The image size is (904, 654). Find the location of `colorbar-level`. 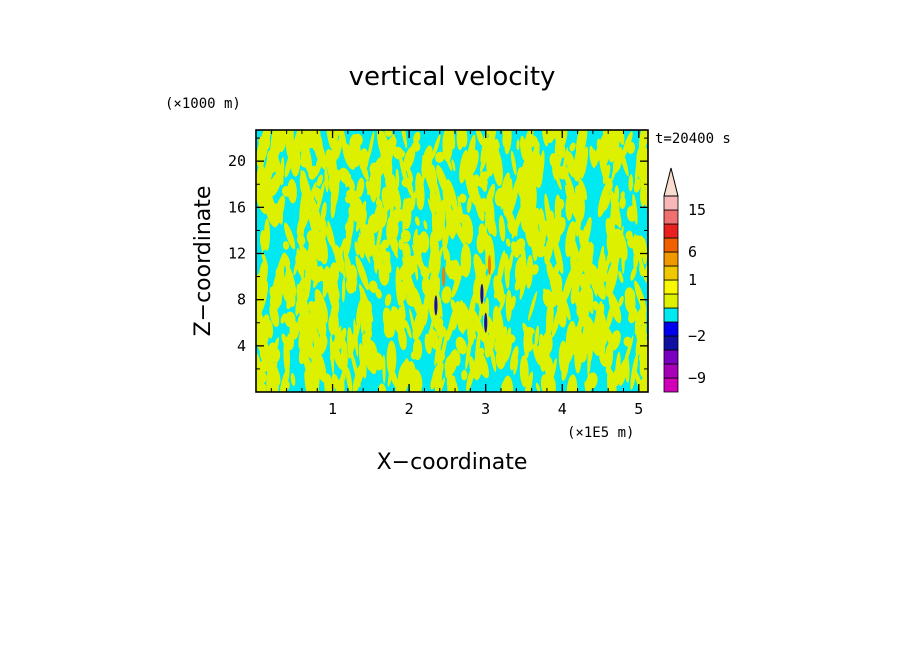

colorbar-level is located at coordinates (671, 287).